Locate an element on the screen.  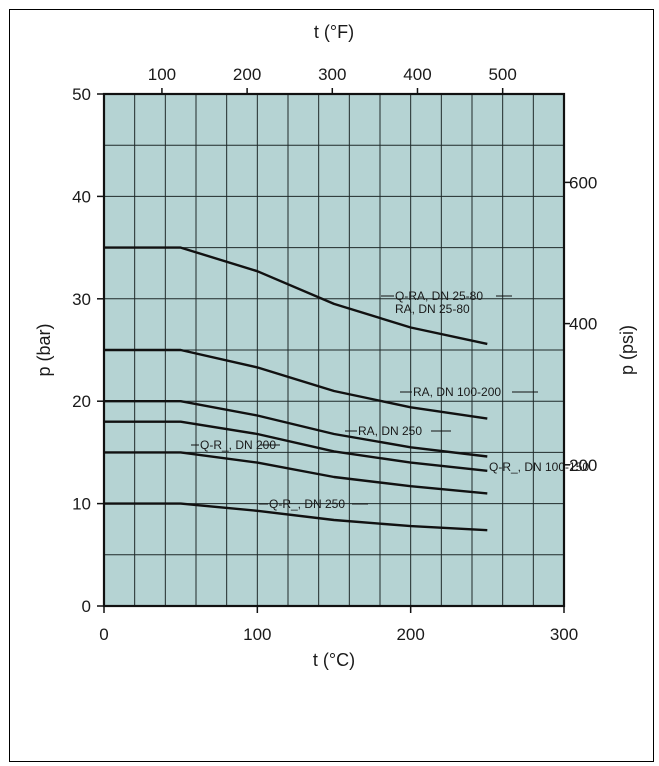
curve-label-2: RA, DN 100-200 is located at coordinates (457, 392).